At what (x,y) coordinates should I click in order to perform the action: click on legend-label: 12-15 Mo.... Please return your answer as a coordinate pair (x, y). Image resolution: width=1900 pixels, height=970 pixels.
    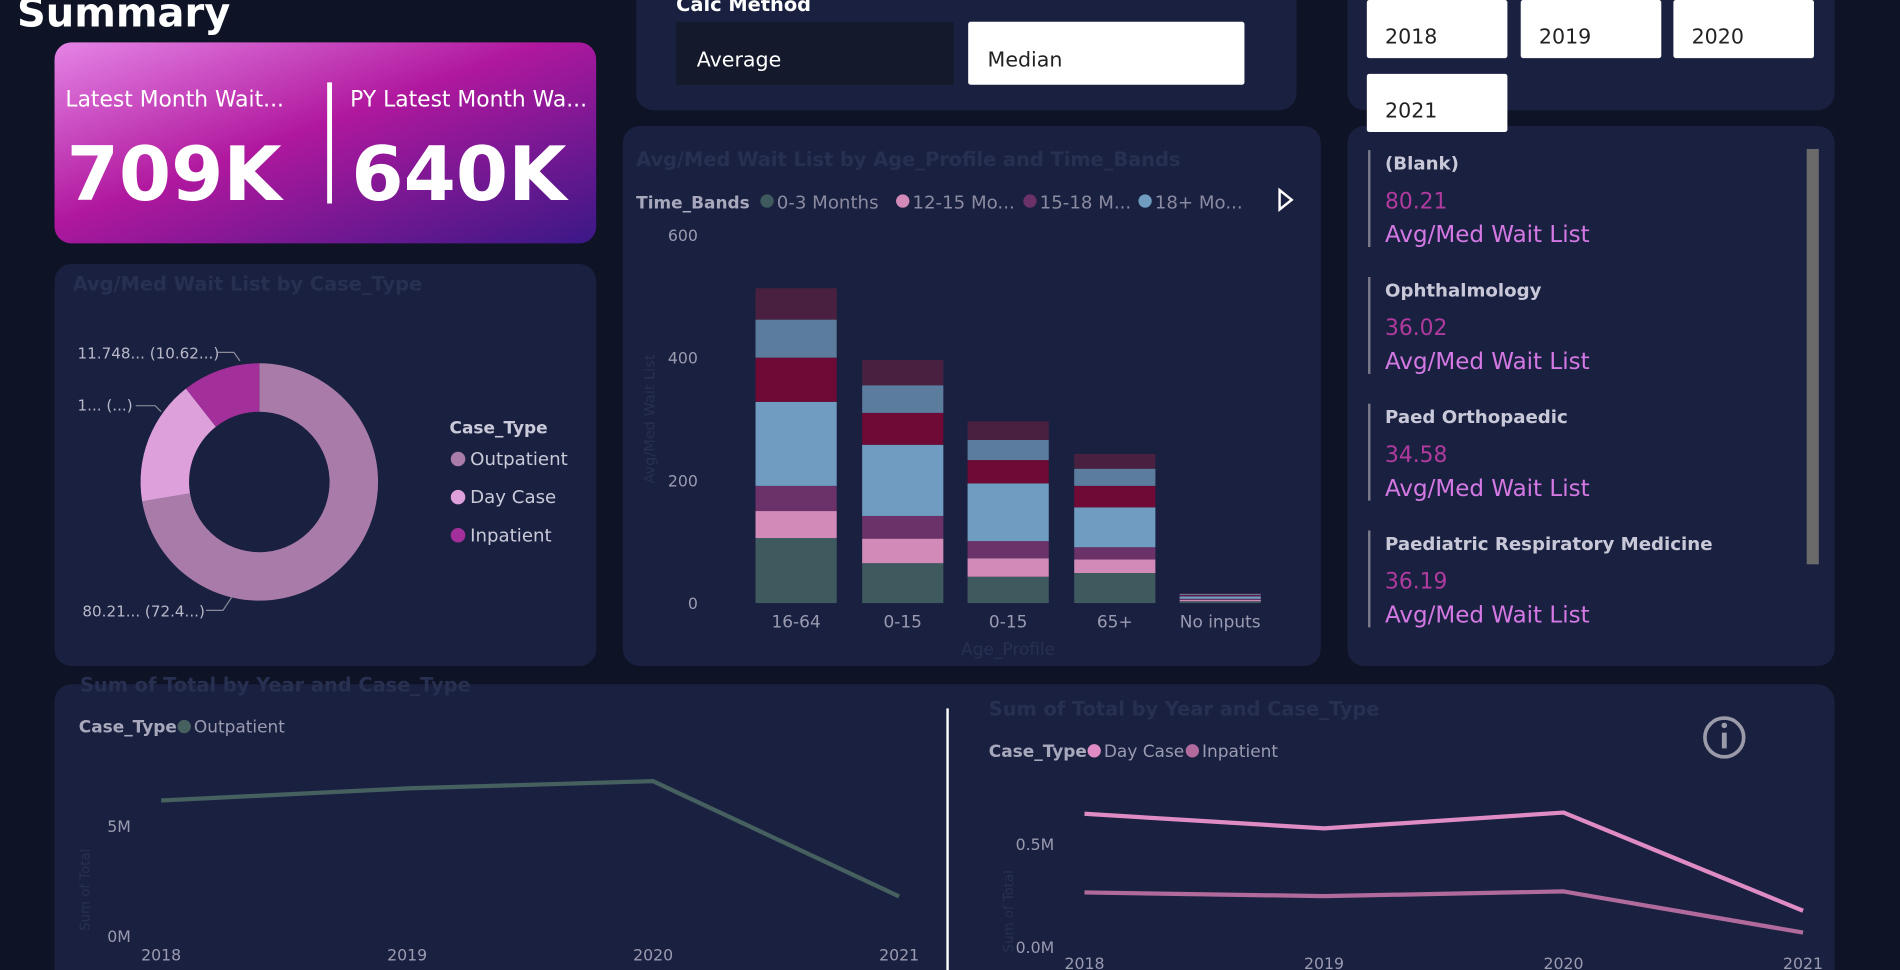
    Looking at the image, I should click on (963, 202).